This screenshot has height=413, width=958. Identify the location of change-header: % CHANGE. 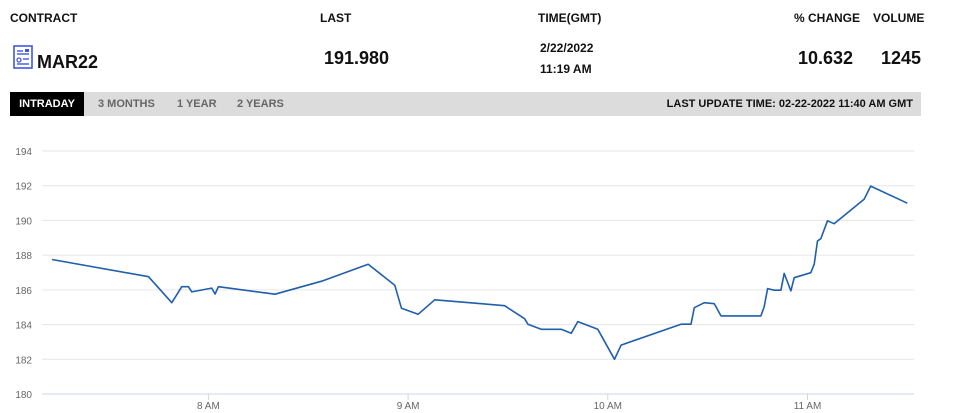
(827, 18).